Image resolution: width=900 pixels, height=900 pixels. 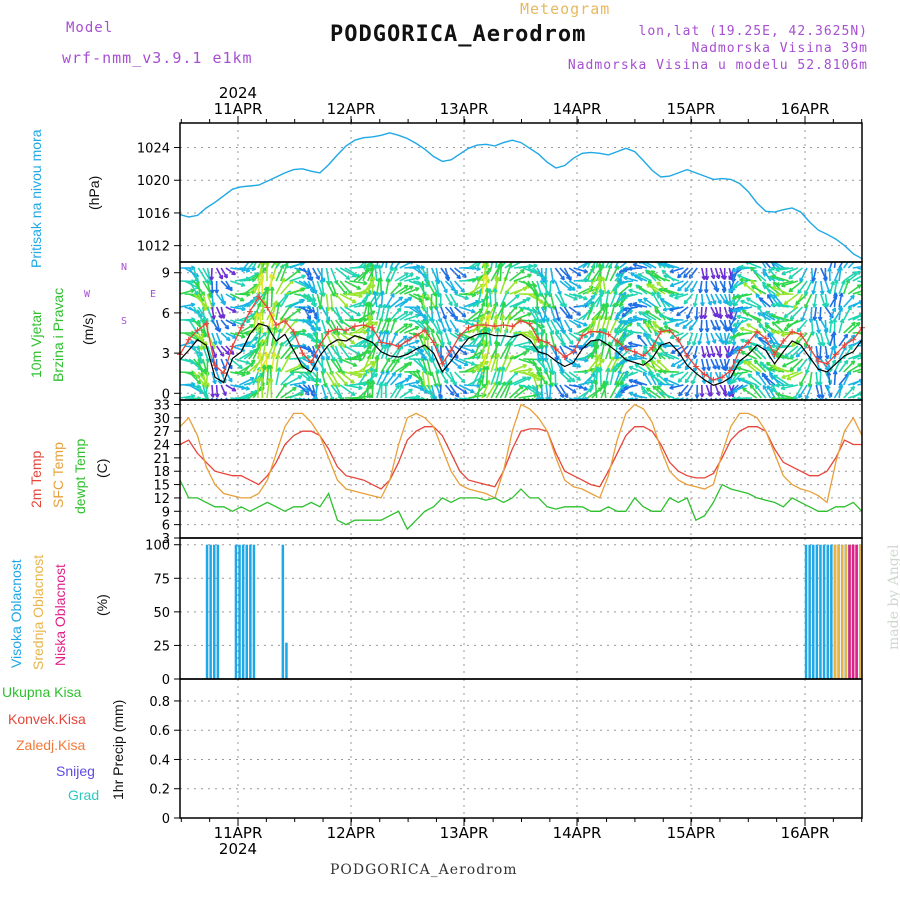 I want to click on ytick-label-temperature: 30, so click(x=161, y=419).